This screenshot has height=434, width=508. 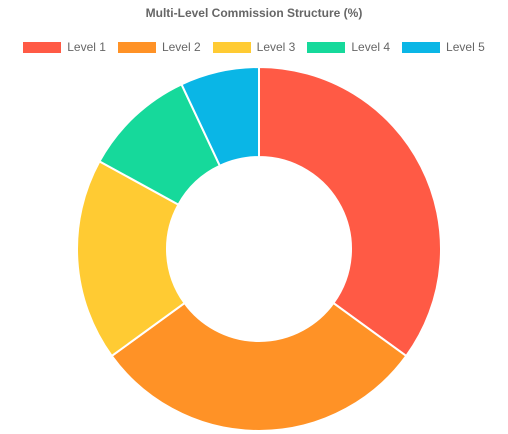 I want to click on legend: Level 1 Level 2 Level 3 Level 4 Level 5, so click(x=254, y=47).